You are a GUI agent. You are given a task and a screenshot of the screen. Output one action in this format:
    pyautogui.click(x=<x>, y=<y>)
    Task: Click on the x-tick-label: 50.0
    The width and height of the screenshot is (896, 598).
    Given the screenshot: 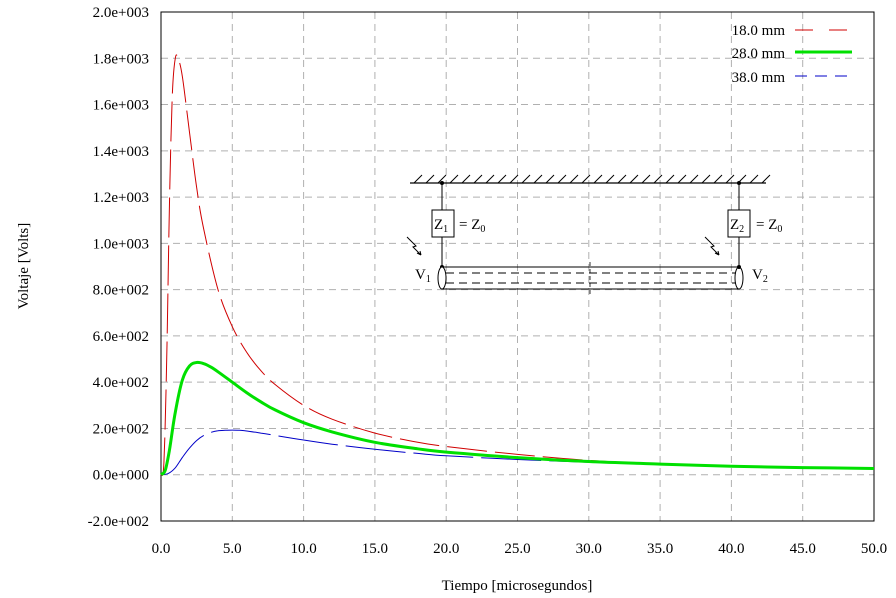 What is the action you would take?
    pyautogui.click(x=874, y=549)
    